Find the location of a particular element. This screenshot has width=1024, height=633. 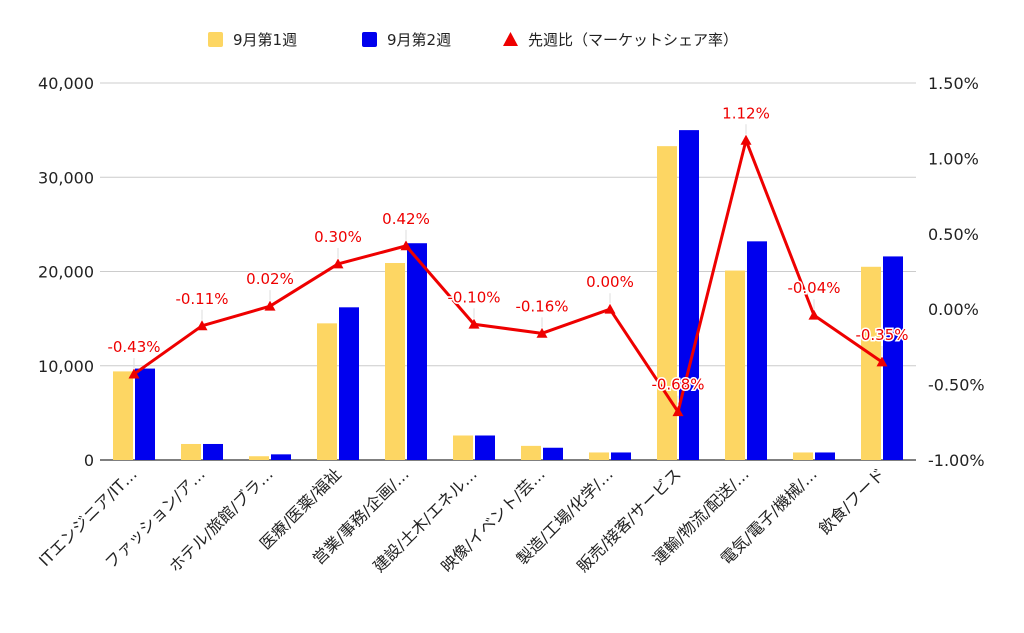

data-label: -0.04% is located at coordinates (813, 288).